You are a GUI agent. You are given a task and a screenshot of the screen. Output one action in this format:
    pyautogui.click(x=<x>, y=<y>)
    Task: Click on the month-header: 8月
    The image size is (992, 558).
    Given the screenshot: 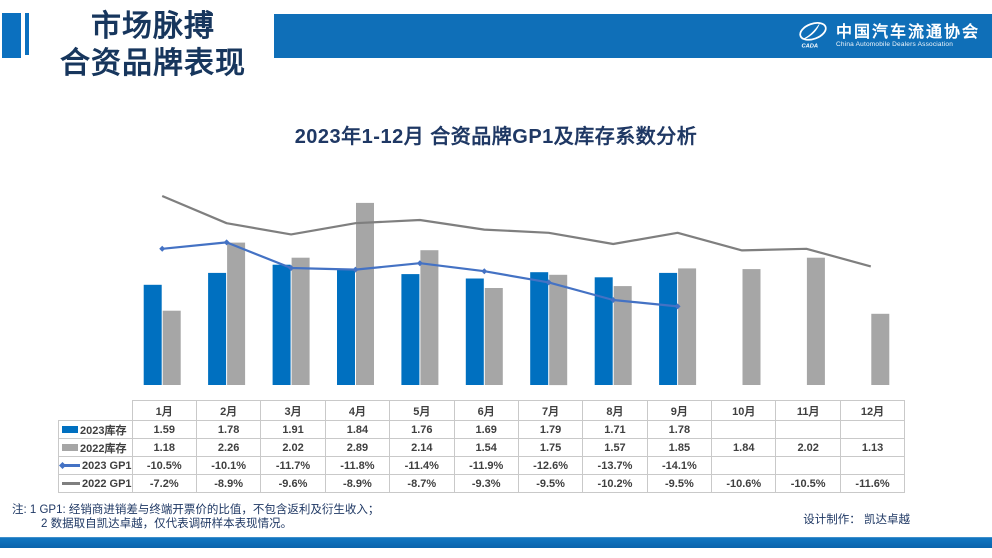 What is the action you would take?
    pyautogui.click(x=615, y=410)
    